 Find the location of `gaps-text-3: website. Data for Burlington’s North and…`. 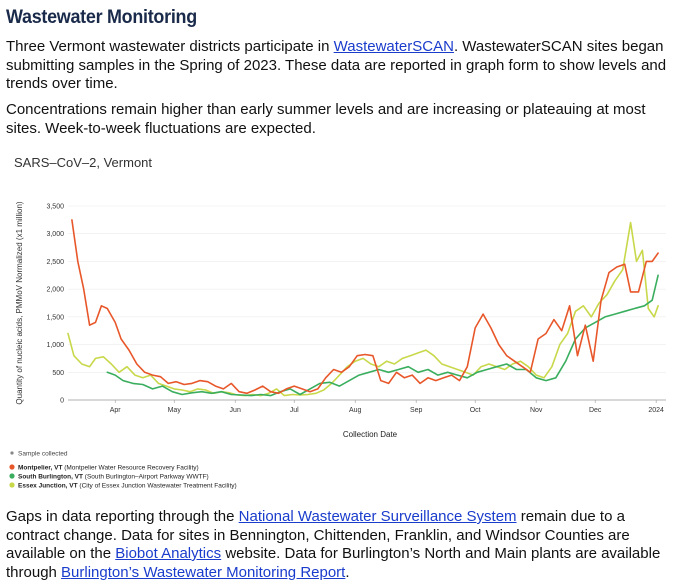

gaps-text-3: website. Data for Burlington’s North and… is located at coordinates (333, 563).